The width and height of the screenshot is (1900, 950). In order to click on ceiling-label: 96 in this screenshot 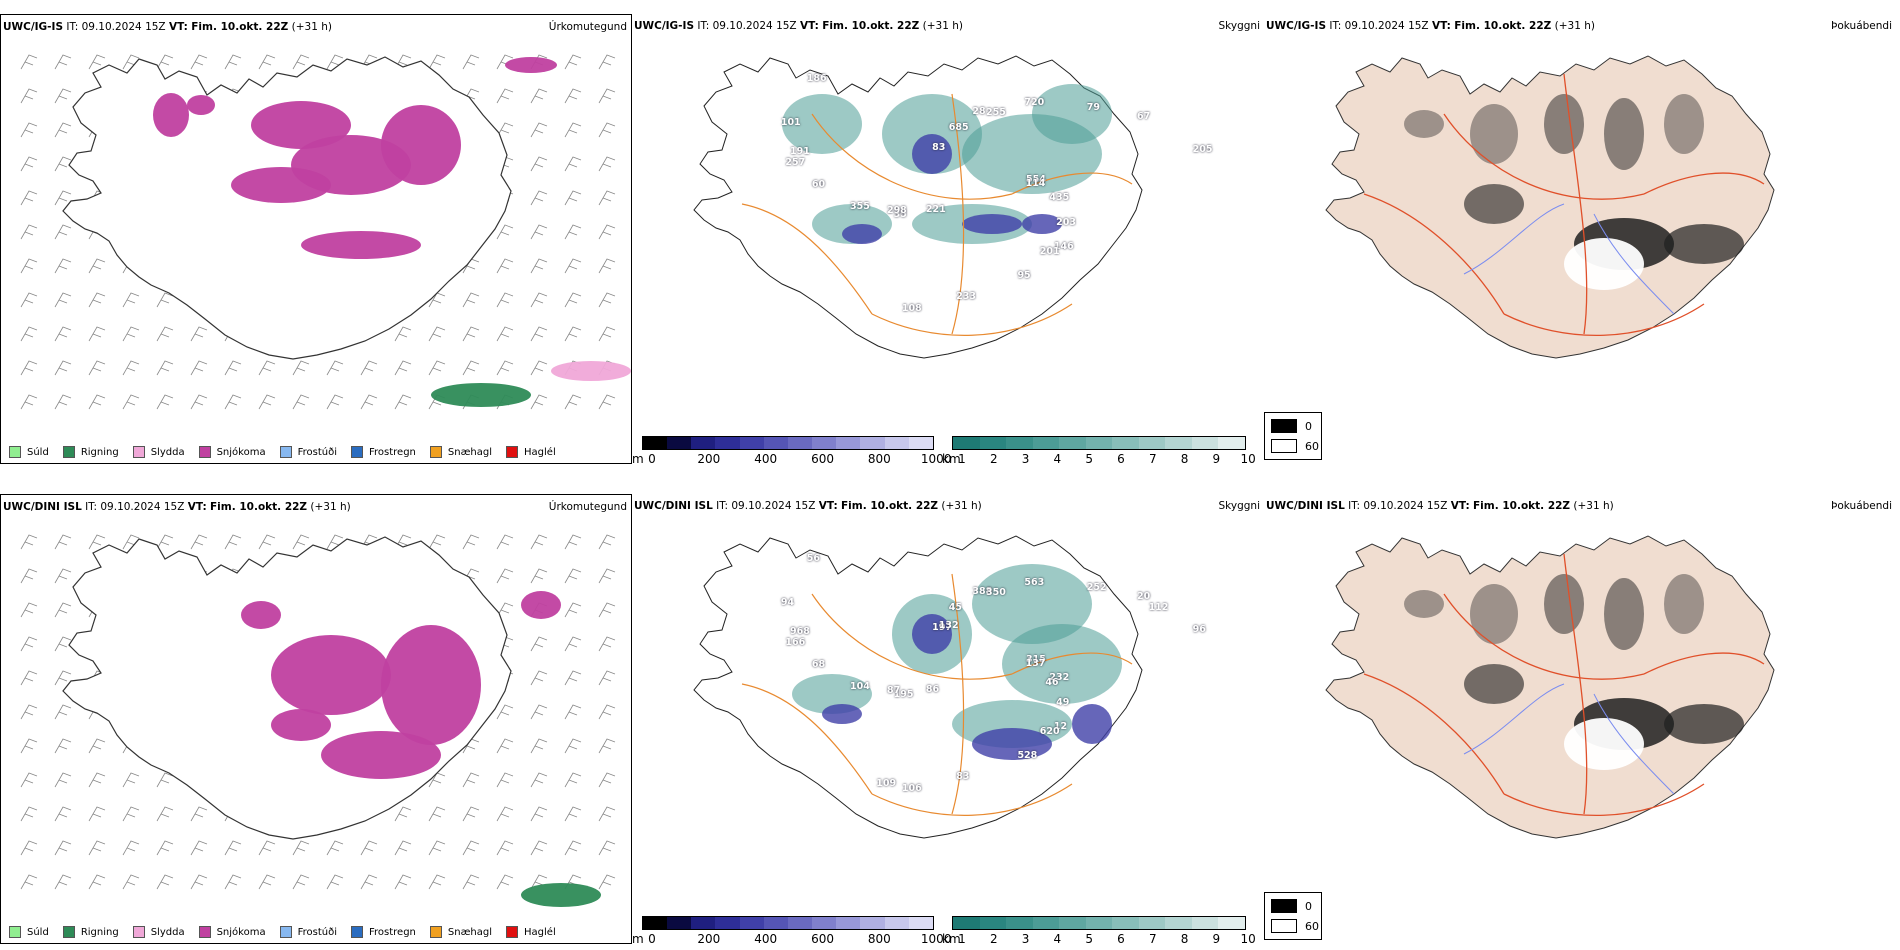, I will do `click(1199, 629)`.